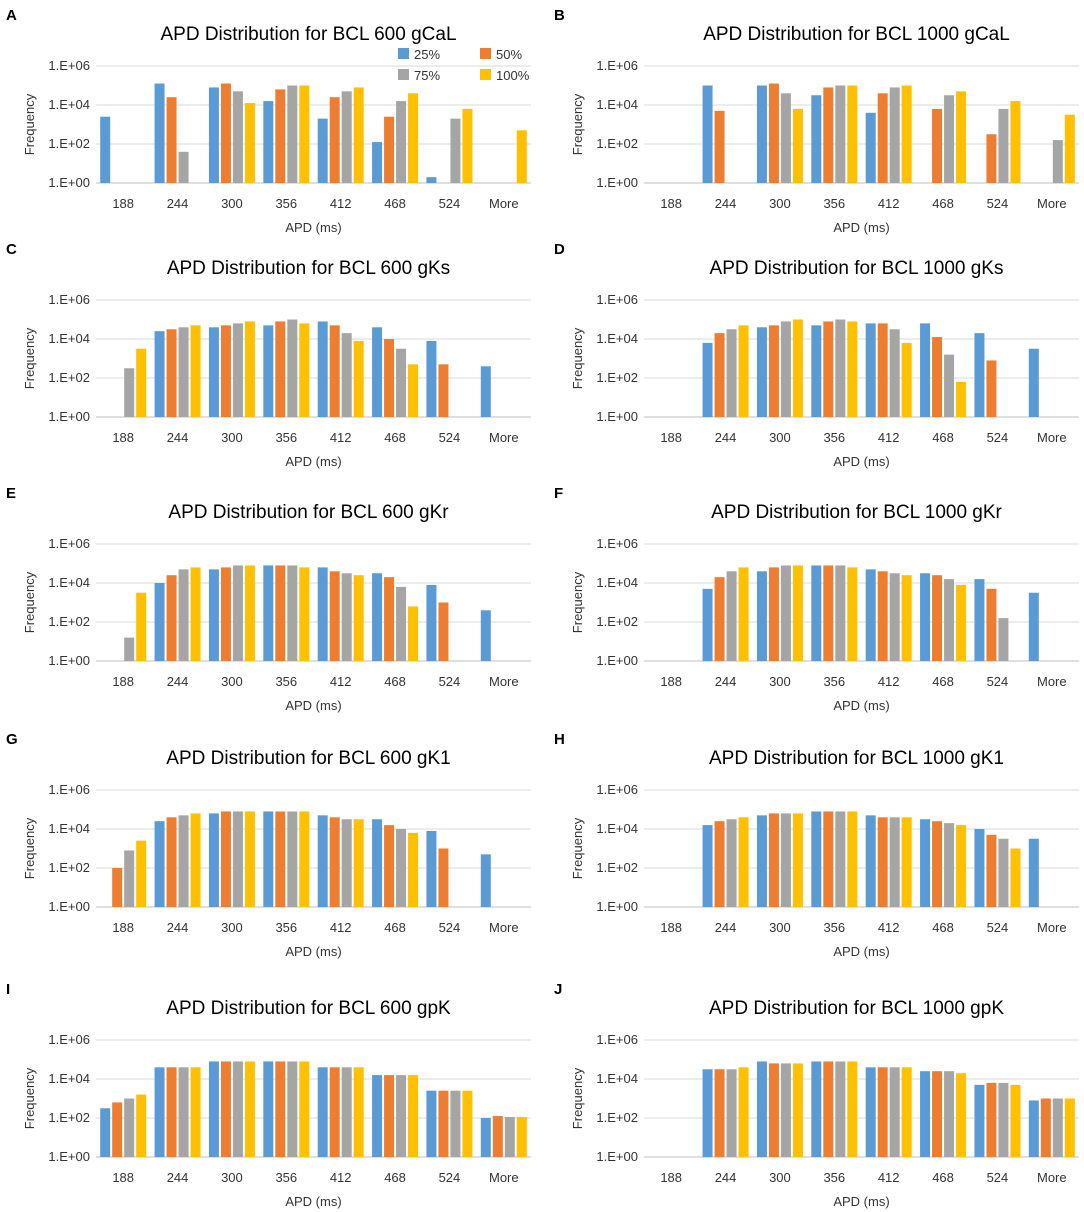 Image resolution: width=1084 pixels, height=1212 pixels. What do you see at coordinates (816, 139) in the screenshot?
I see `bar-b-356-25pct` at bounding box center [816, 139].